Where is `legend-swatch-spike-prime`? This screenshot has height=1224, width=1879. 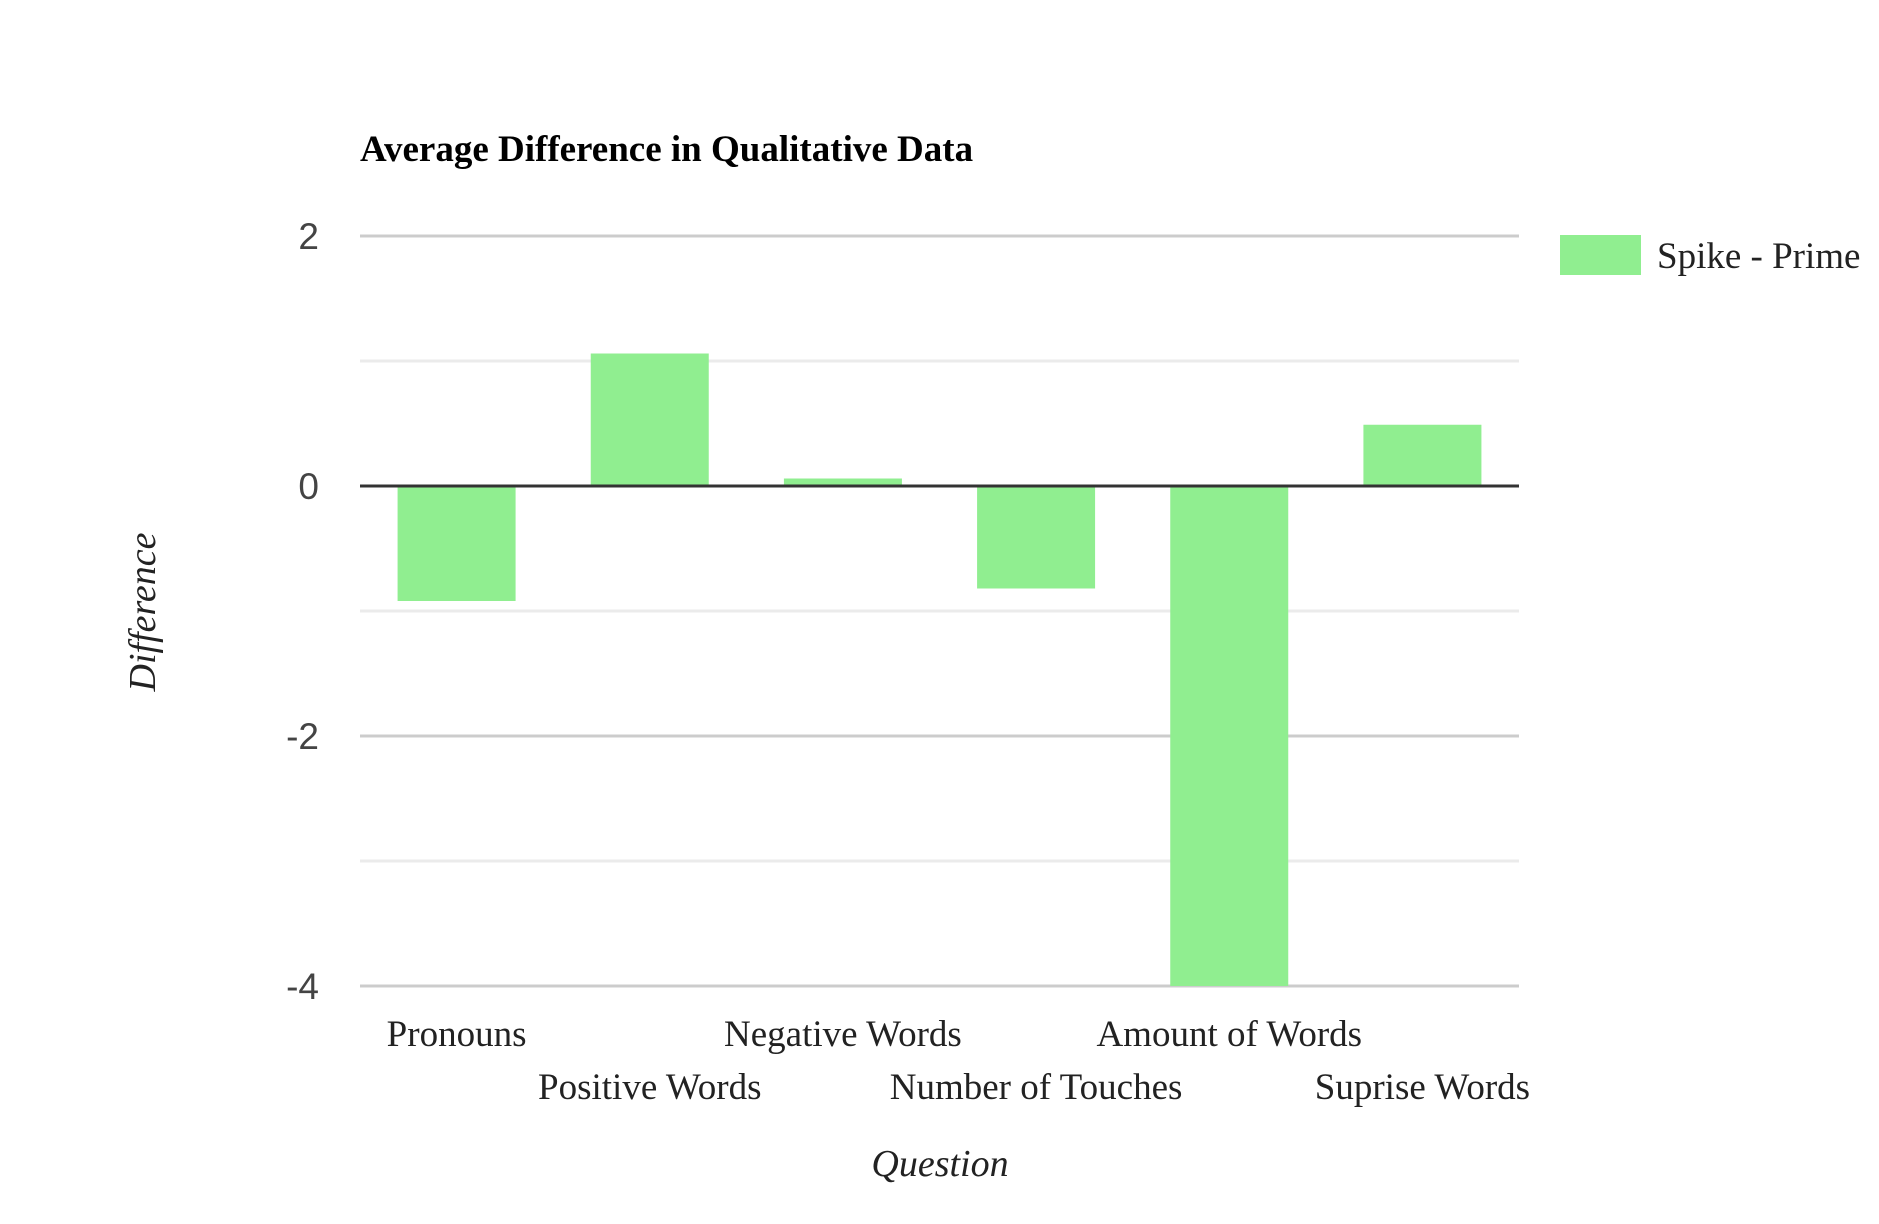
legend-swatch-spike-prime is located at coordinates (1600, 255).